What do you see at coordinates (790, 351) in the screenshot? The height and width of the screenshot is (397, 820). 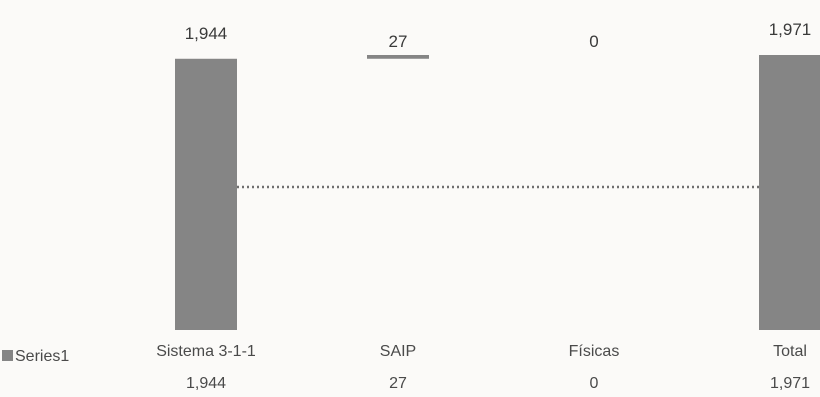 I see `category-label: Total` at bounding box center [790, 351].